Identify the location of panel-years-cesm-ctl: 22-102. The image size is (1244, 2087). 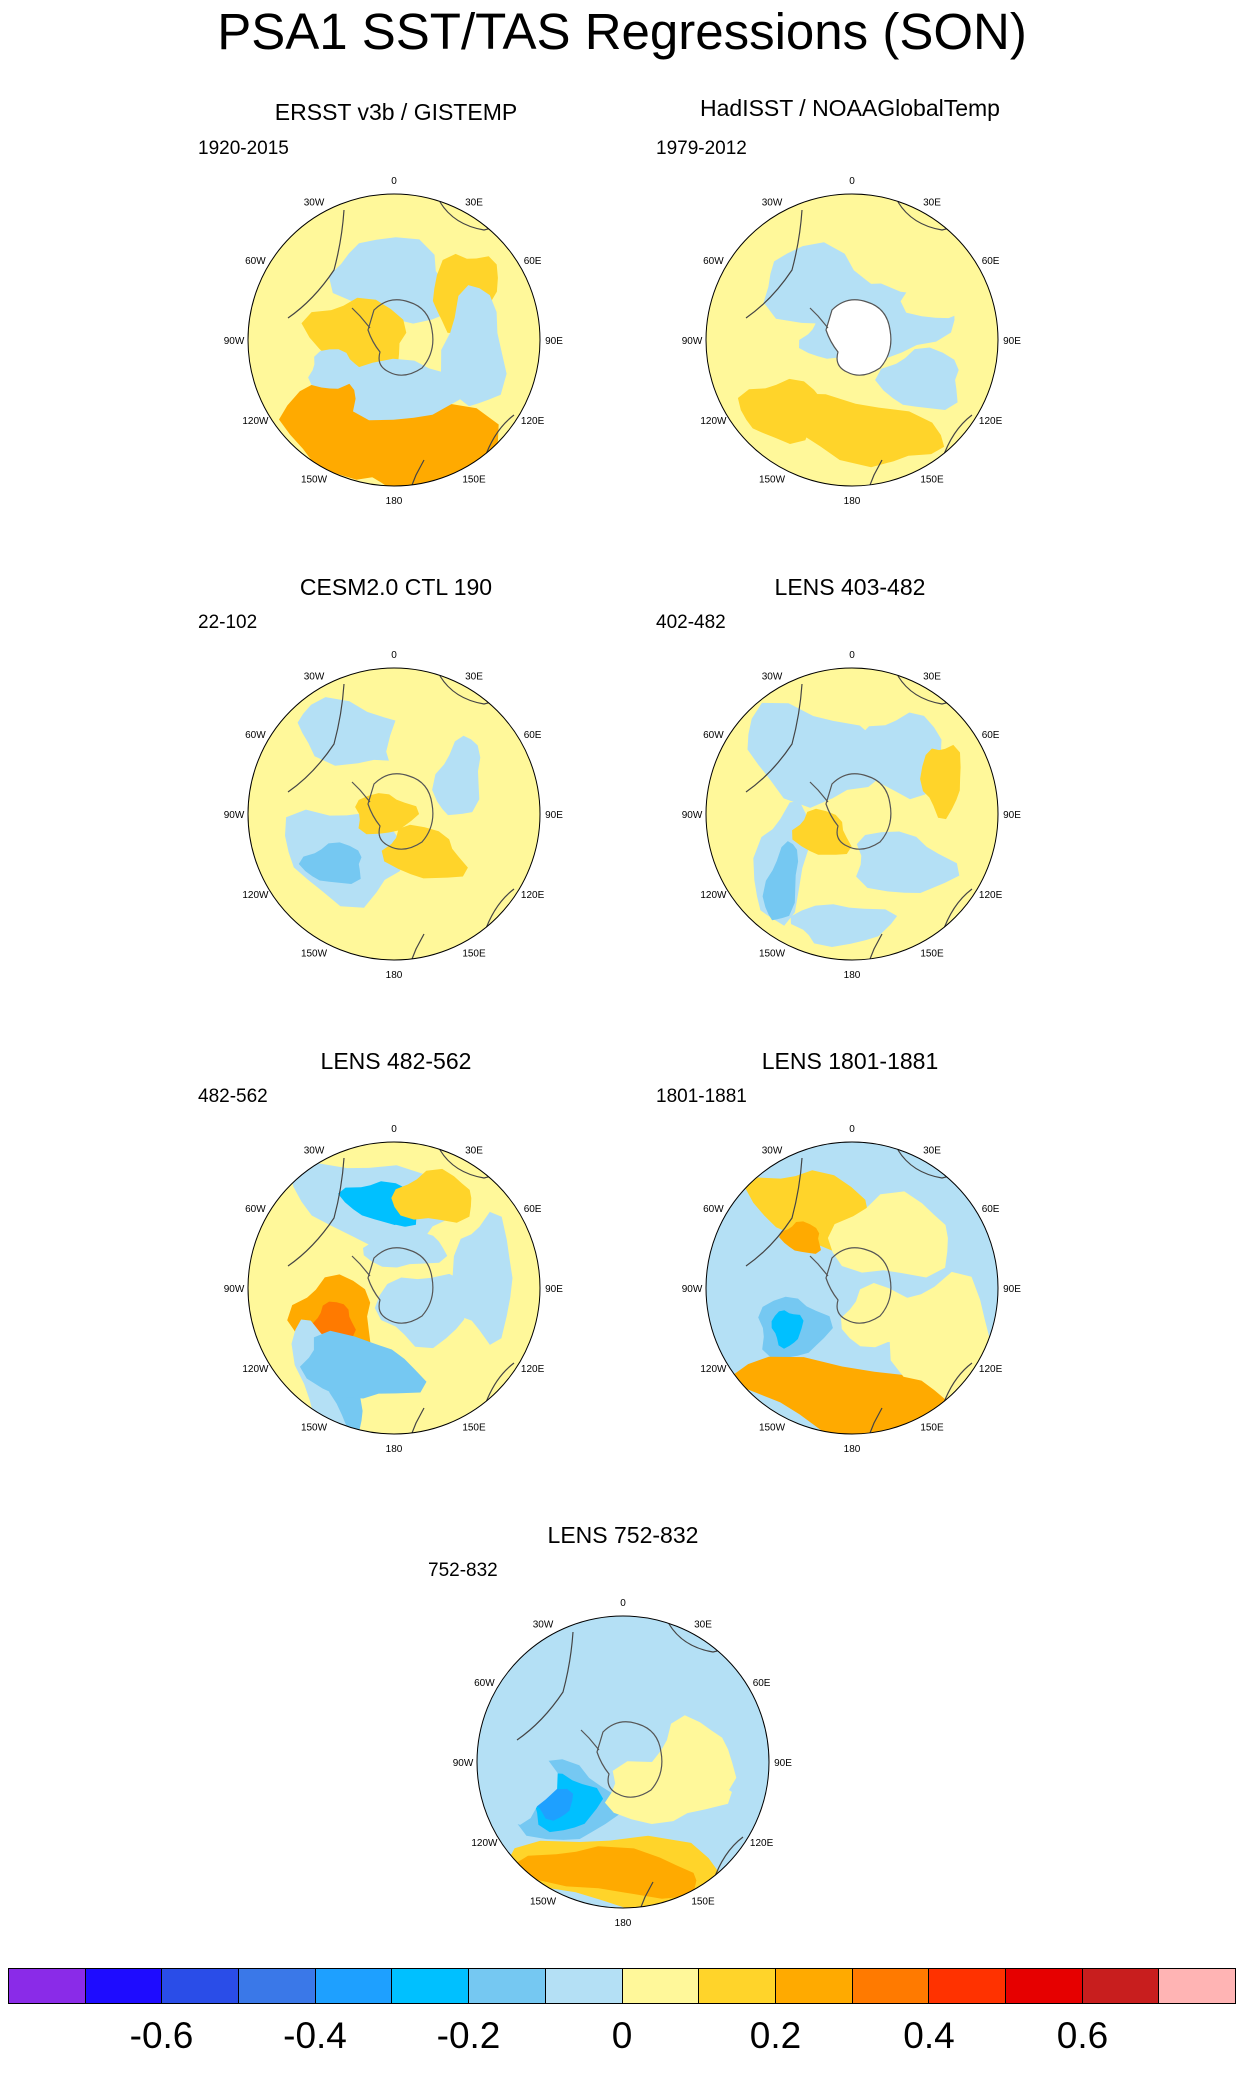
(228, 622).